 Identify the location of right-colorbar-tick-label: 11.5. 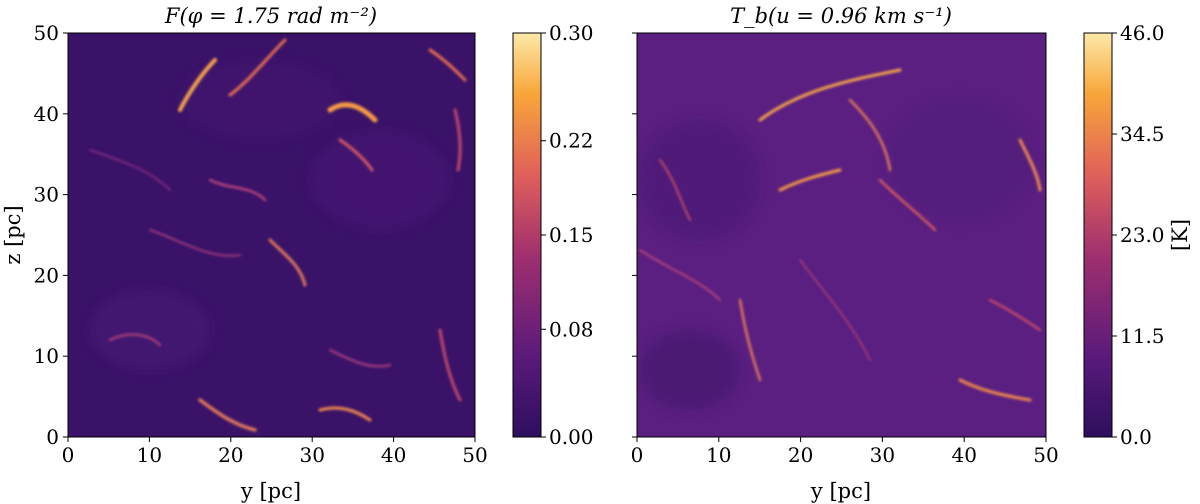
(1142, 336).